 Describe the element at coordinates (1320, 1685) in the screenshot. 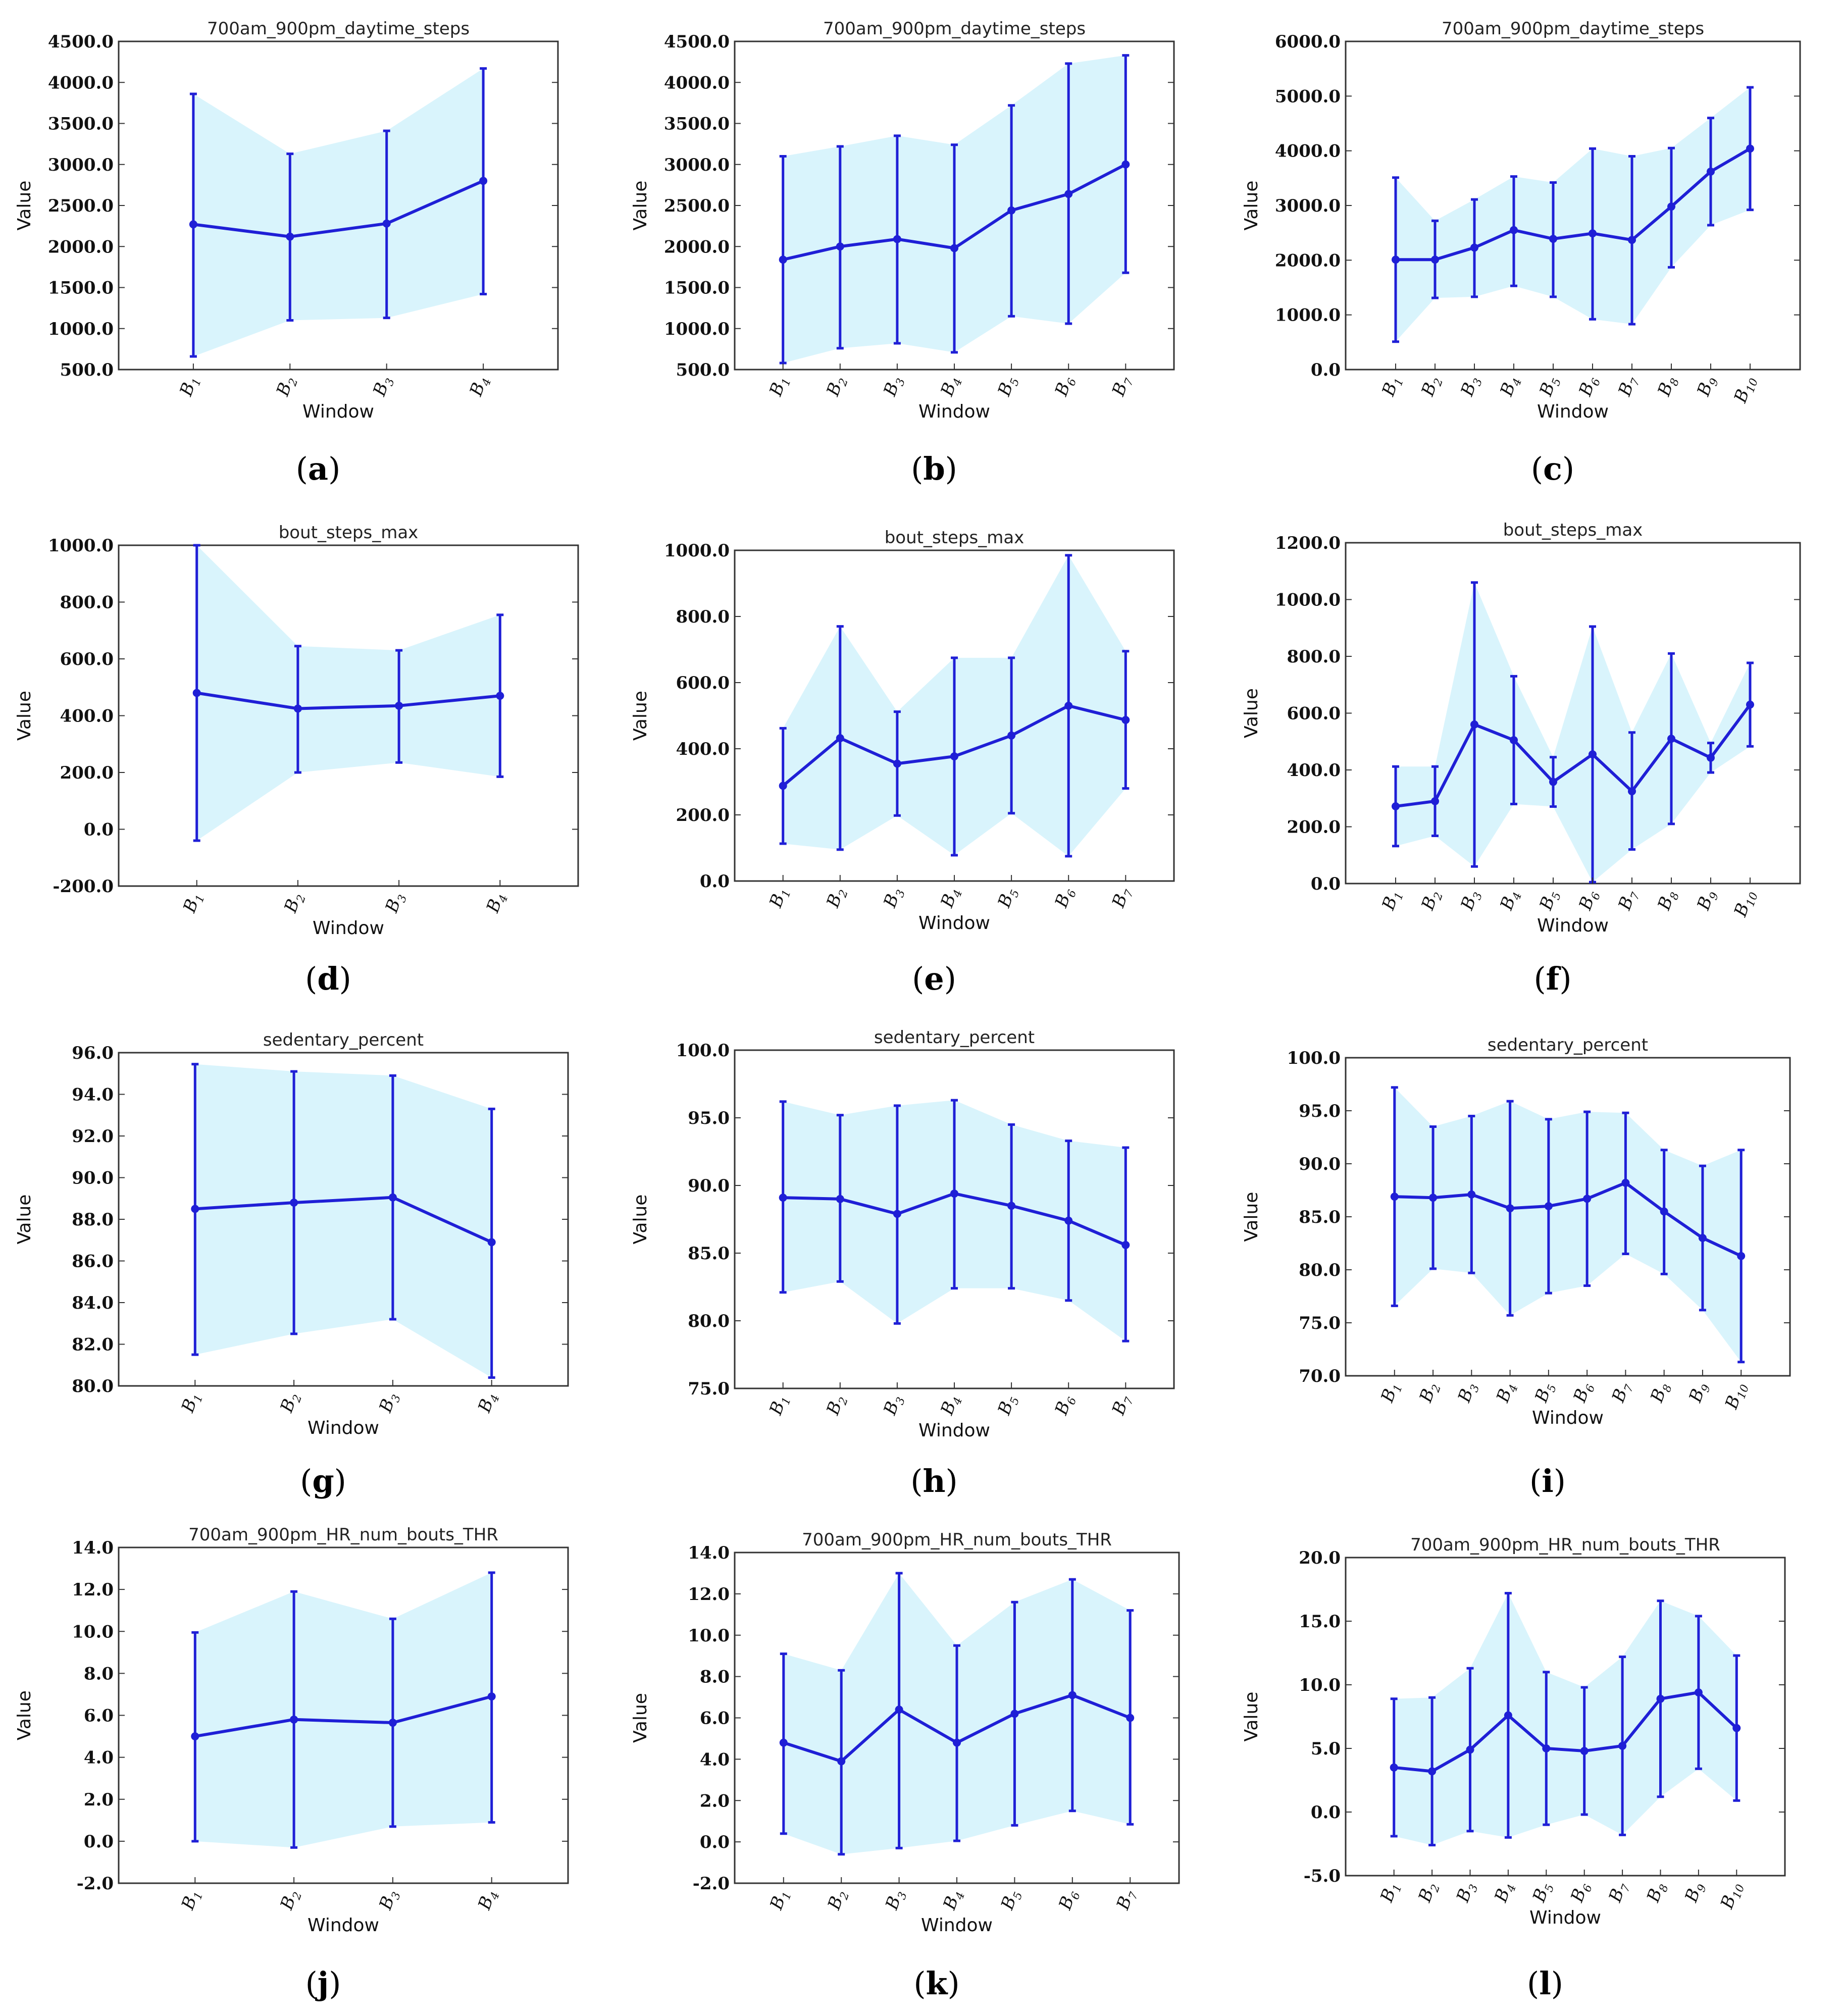

I see `y-tick-label: 10.0` at that location.